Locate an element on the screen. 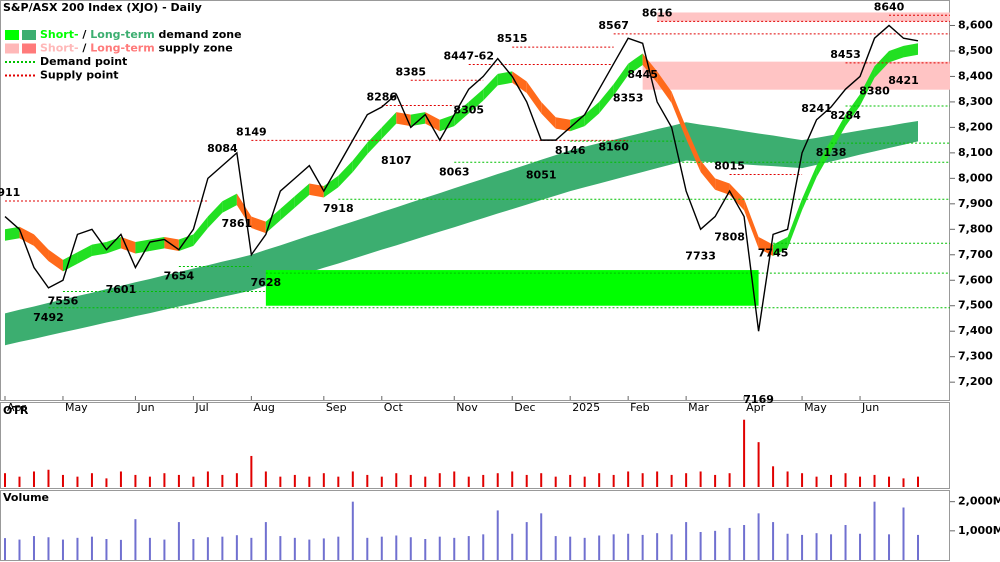 This screenshot has width=1000, height=562. y-tick-label: 8,000 is located at coordinates (975, 177).